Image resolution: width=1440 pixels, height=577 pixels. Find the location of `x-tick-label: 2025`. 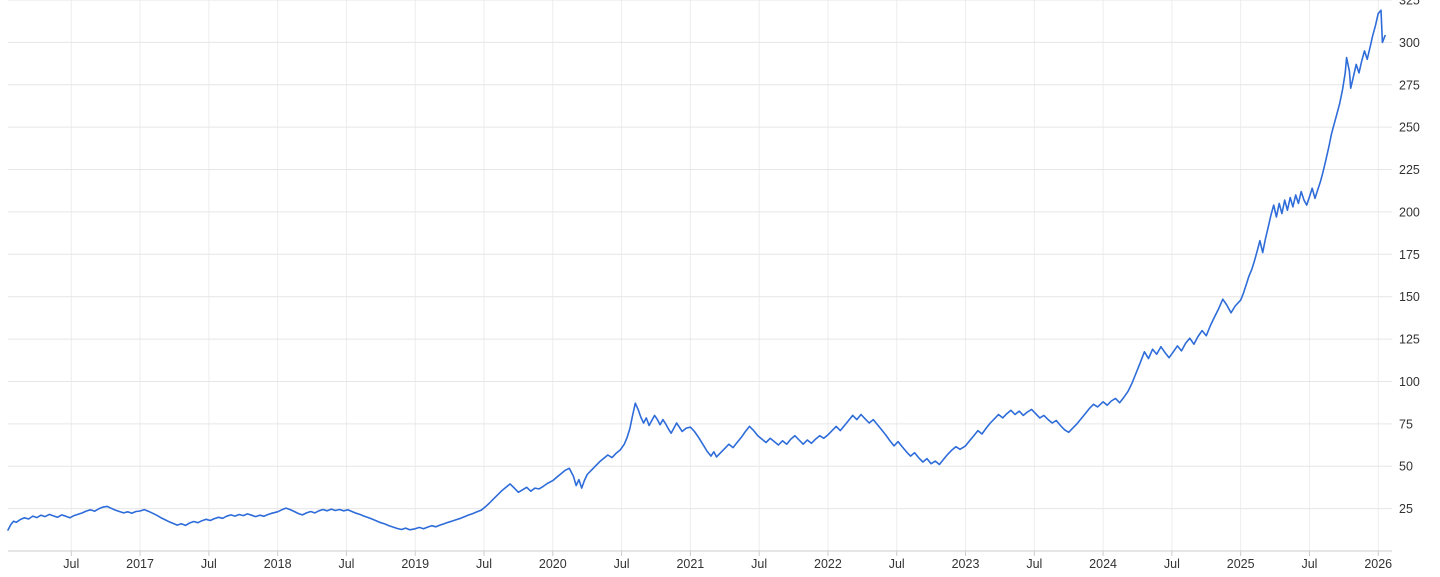

x-tick-label: 2025 is located at coordinates (1241, 564).